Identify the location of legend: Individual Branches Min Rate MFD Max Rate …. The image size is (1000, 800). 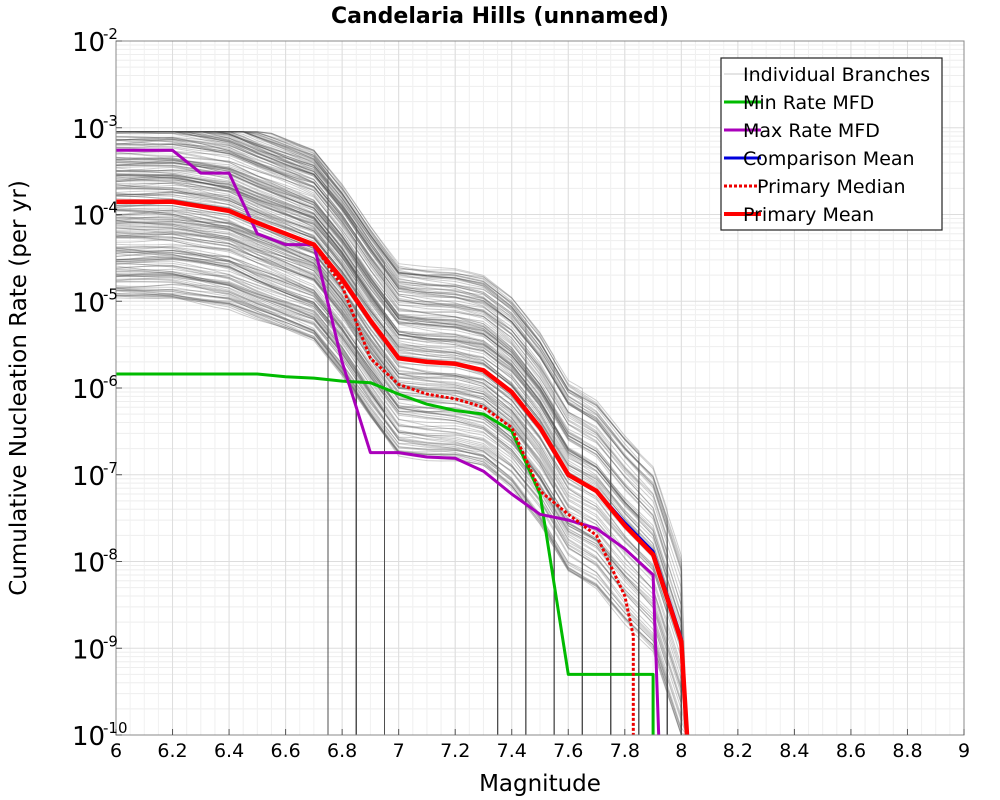
(831, 144).